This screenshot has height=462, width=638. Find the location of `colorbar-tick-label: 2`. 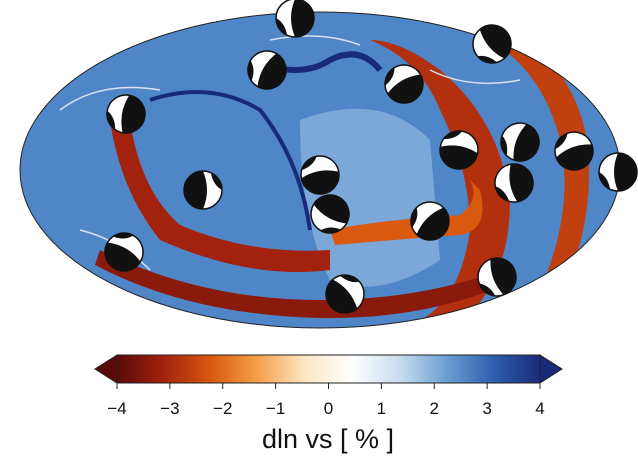

colorbar-tick-label: 2 is located at coordinates (434, 408).